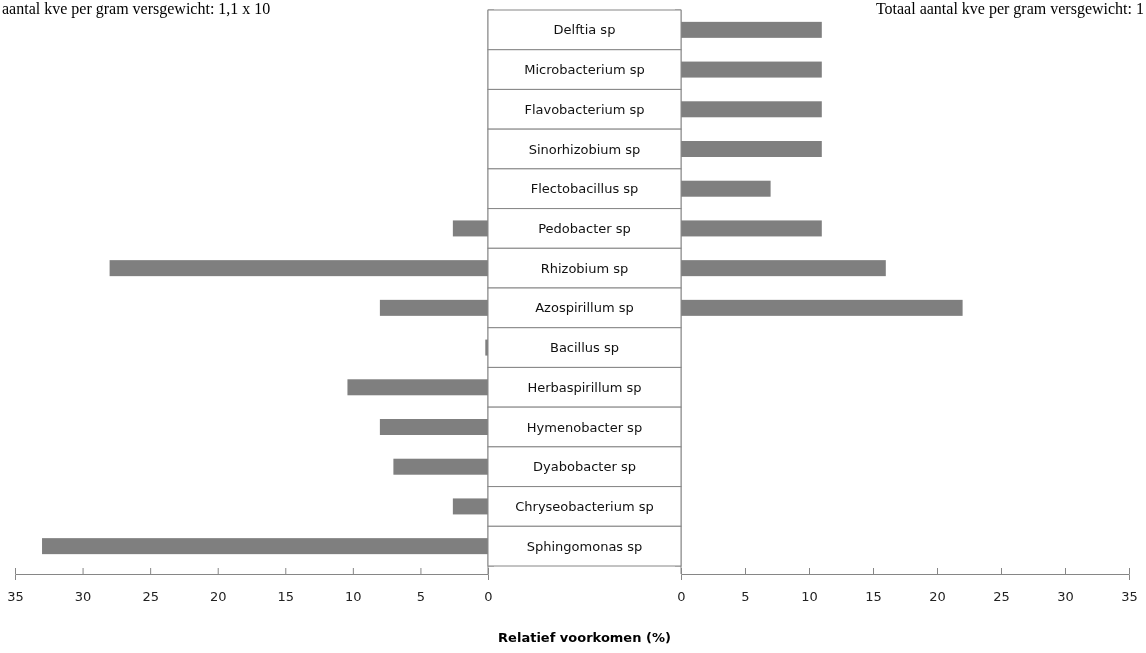 The height and width of the screenshot is (653, 1146). I want to click on y-tick-label: Sphingomonas sp, so click(584, 546).